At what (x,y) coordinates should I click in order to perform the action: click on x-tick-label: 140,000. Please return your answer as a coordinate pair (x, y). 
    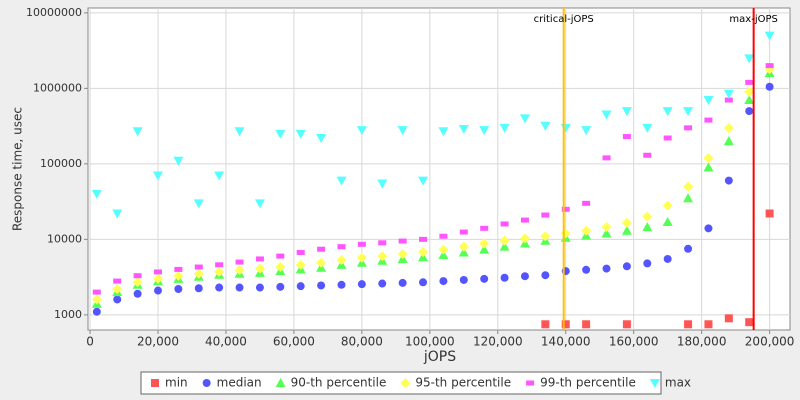
    Looking at the image, I should click on (566, 342).